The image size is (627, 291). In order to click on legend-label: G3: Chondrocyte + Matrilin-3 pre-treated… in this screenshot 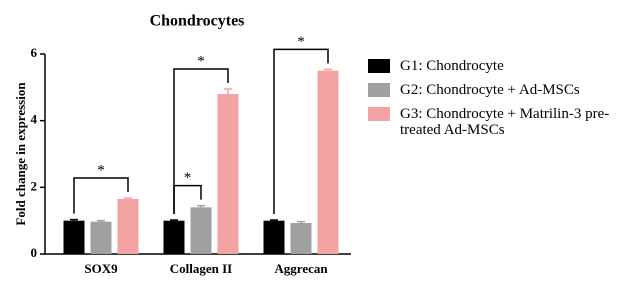, I will do `click(505, 122)`.